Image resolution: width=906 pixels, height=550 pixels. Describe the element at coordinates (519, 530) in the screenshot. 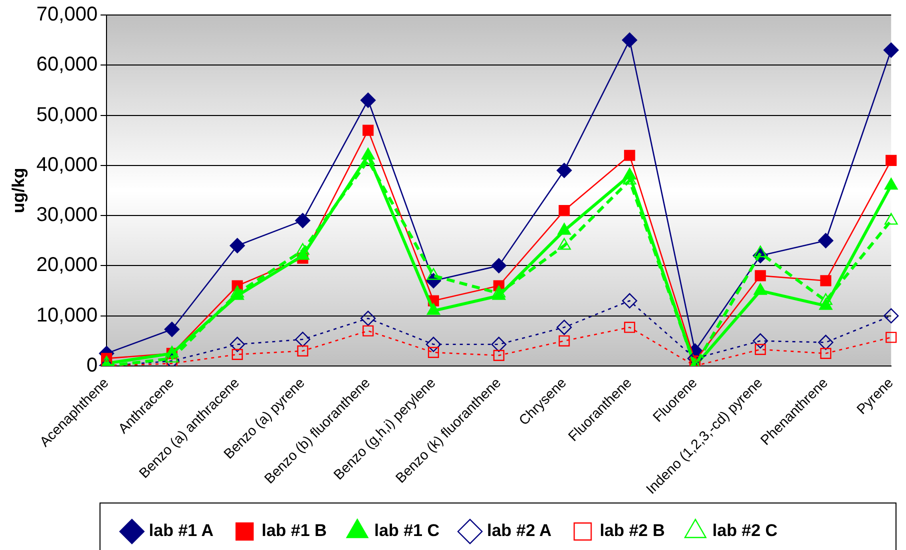

I see `legend-label: lab #2 A` at that location.